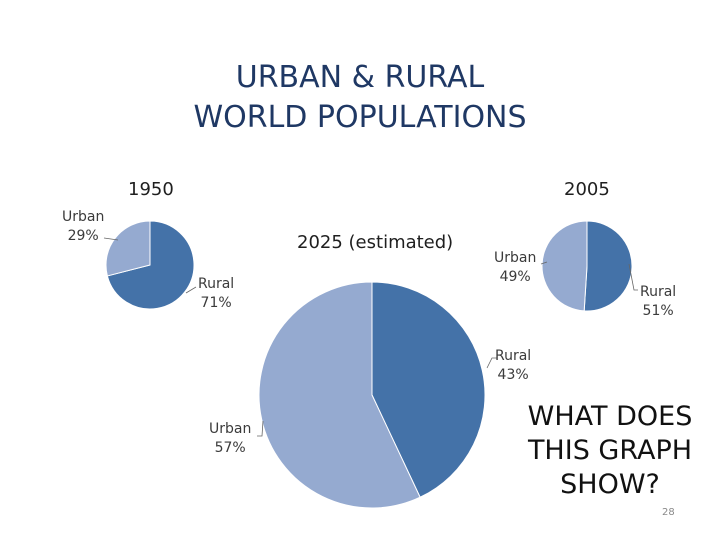  I want to click on question-line-1: WHAT DOES, so click(610, 416).